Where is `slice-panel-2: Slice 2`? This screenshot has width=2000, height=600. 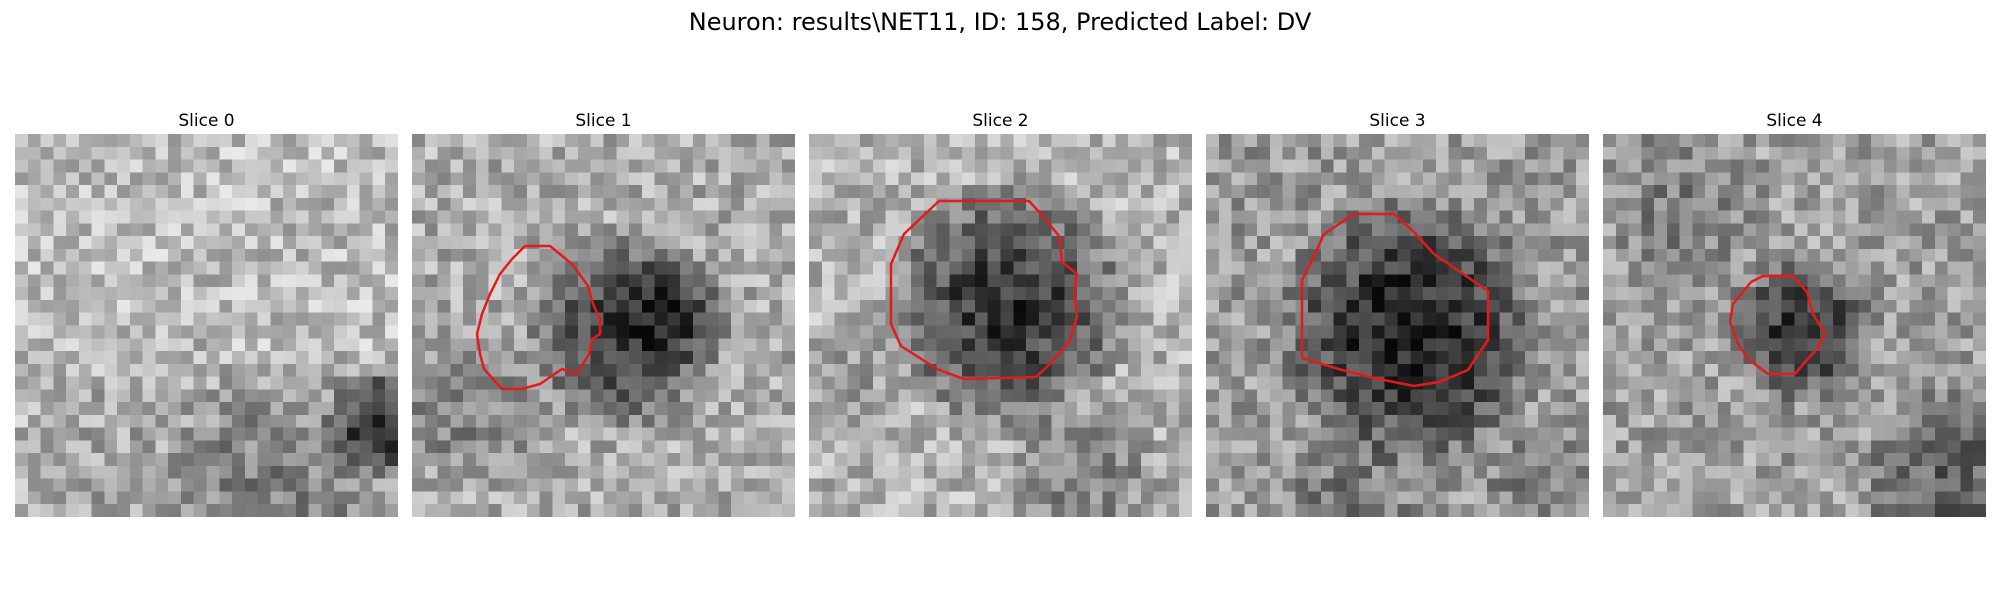
slice-panel-2: Slice 2 is located at coordinates (1000, 313).